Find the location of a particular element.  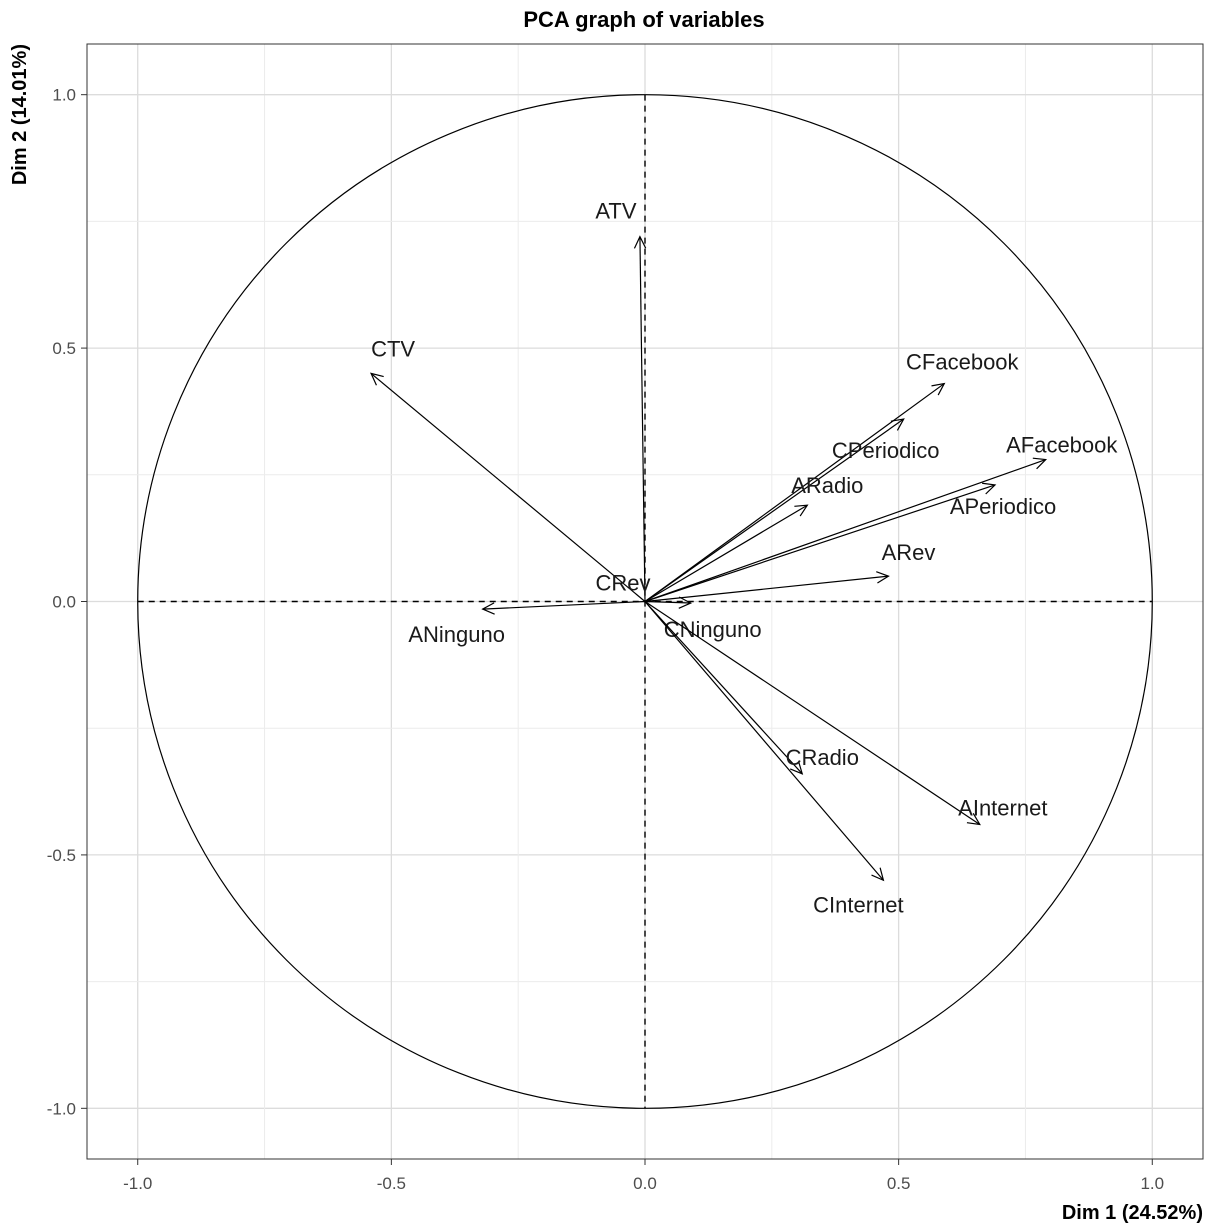

arrowhead-cperiodico is located at coordinates (897, 424).